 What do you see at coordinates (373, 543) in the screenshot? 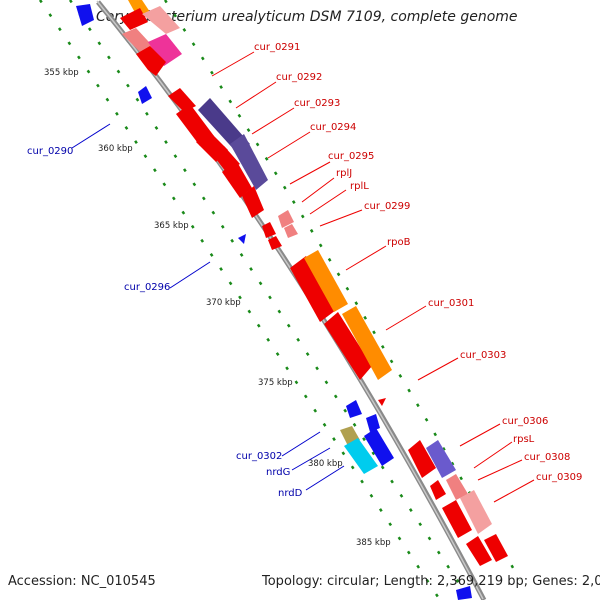
I see `kbp-label: 385 kbp` at bounding box center [373, 543].